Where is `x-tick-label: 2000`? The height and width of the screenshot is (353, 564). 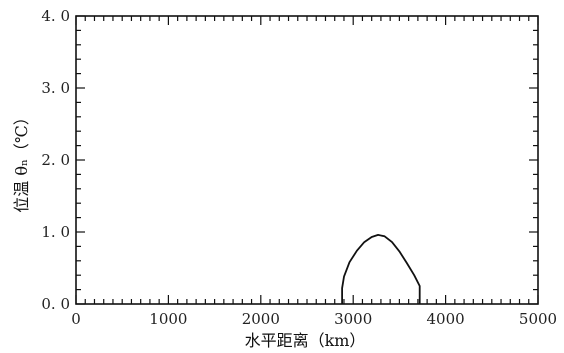 x-tick-label: 2000 is located at coordinates (261, 319).